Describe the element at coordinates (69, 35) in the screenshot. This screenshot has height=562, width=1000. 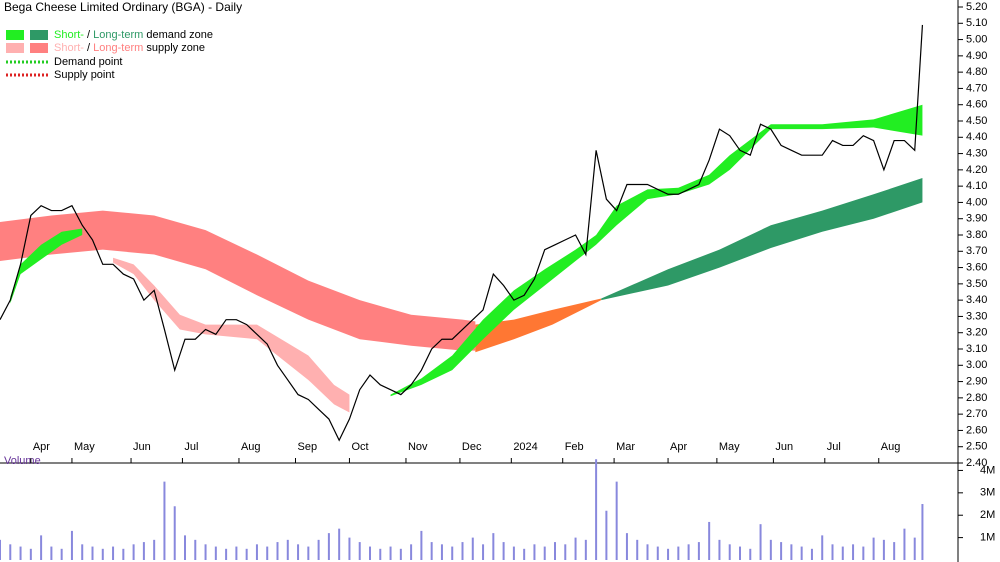
I see `legend-label-part: Short-` at that location.